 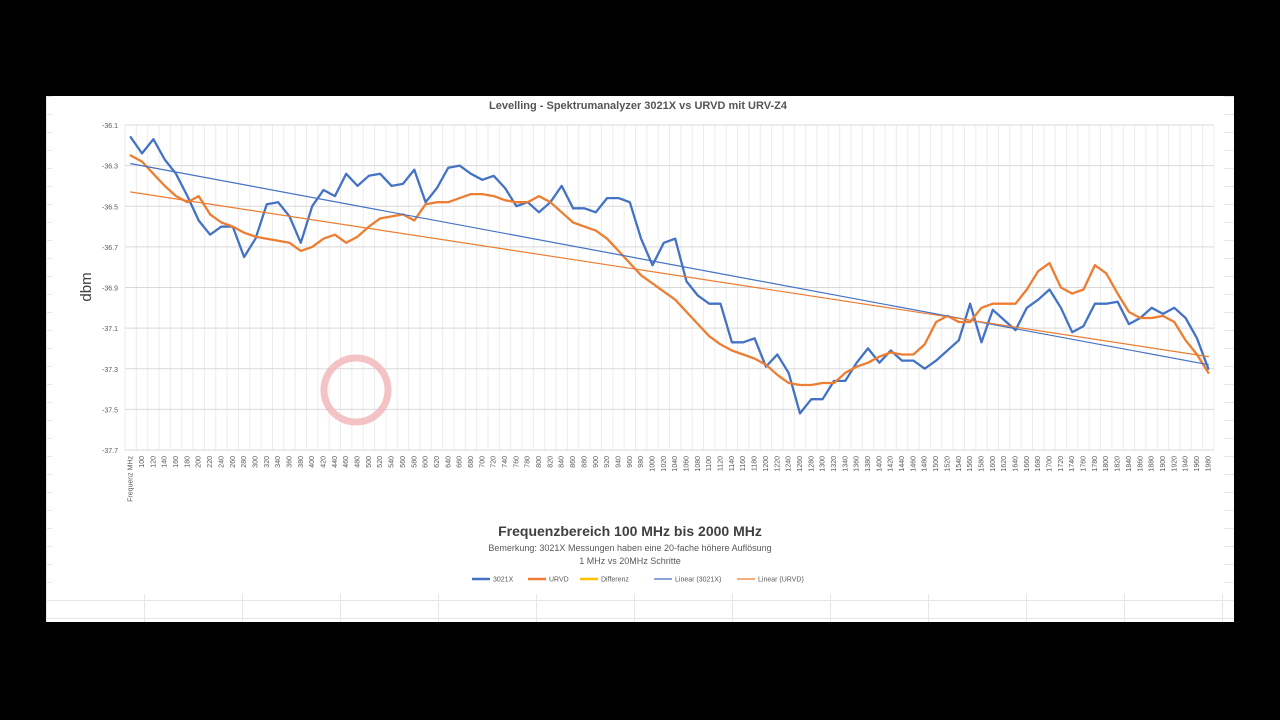 What do you see at coordinates (618, 462) in the screenshot?
I see `x-tick-label: 940` at bounding box center [618, 462].